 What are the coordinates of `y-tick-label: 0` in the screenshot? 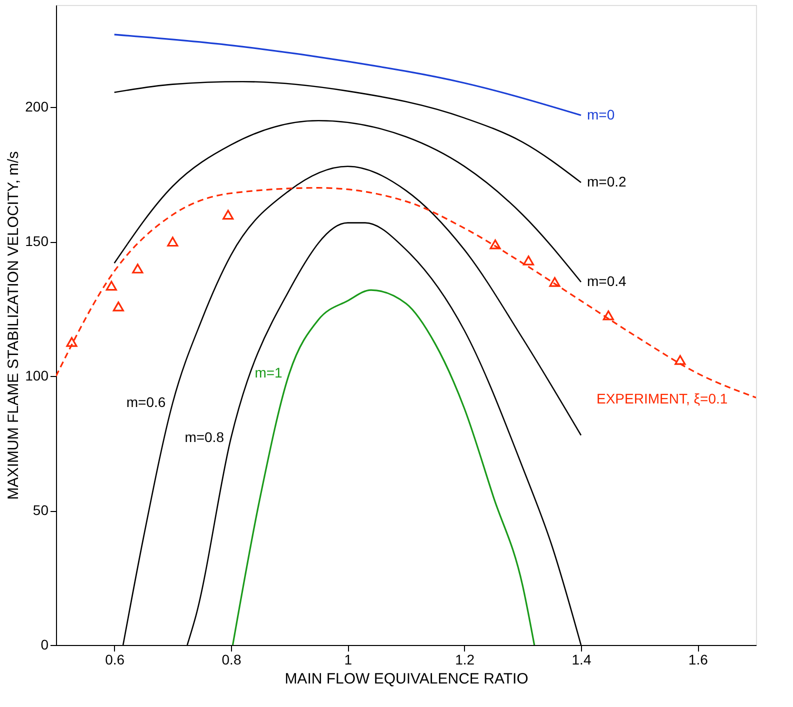 It's located at (44, 644).